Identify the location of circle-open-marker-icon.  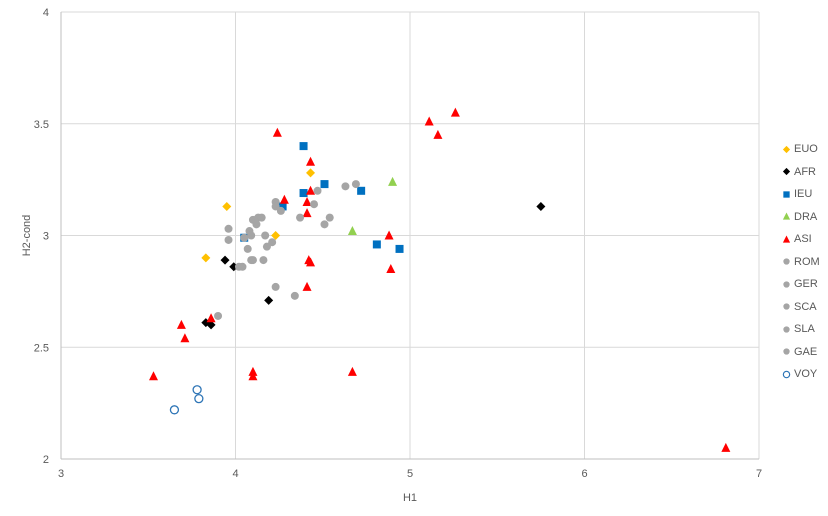
(786, 374).